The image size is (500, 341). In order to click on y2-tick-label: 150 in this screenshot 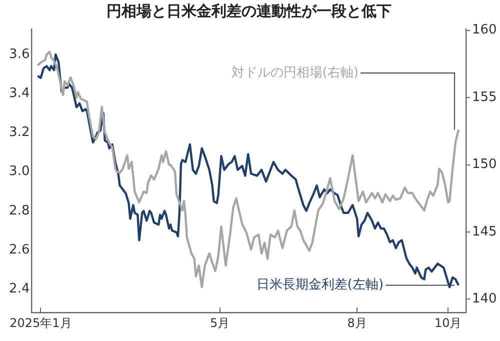, I will do `click(484, 164)`.